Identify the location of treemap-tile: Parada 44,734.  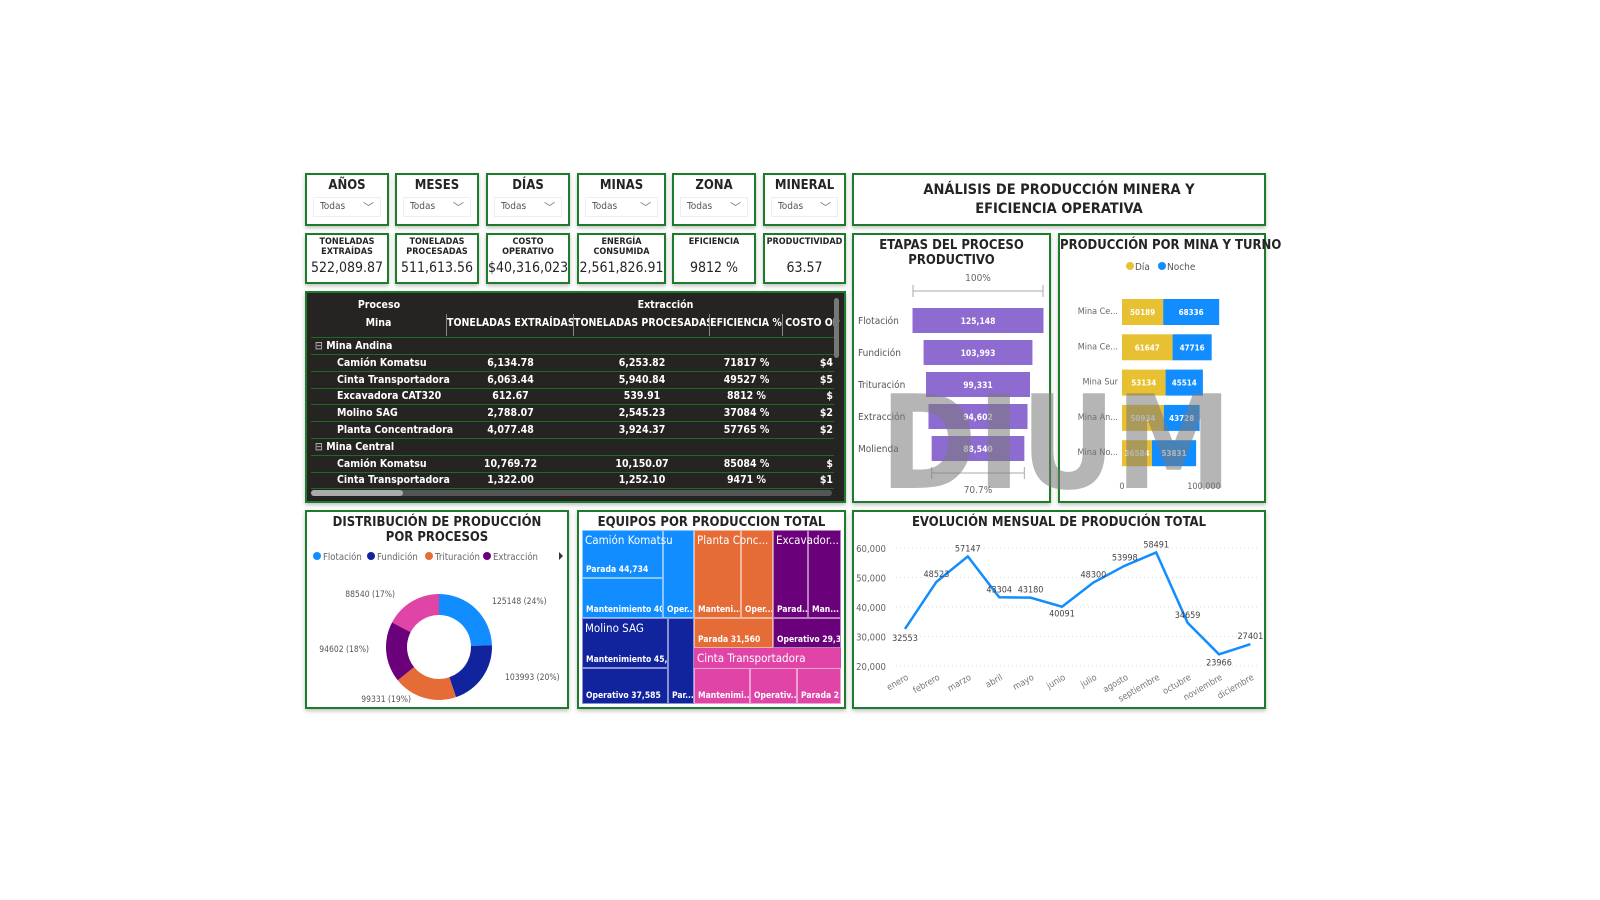
(622, 554).